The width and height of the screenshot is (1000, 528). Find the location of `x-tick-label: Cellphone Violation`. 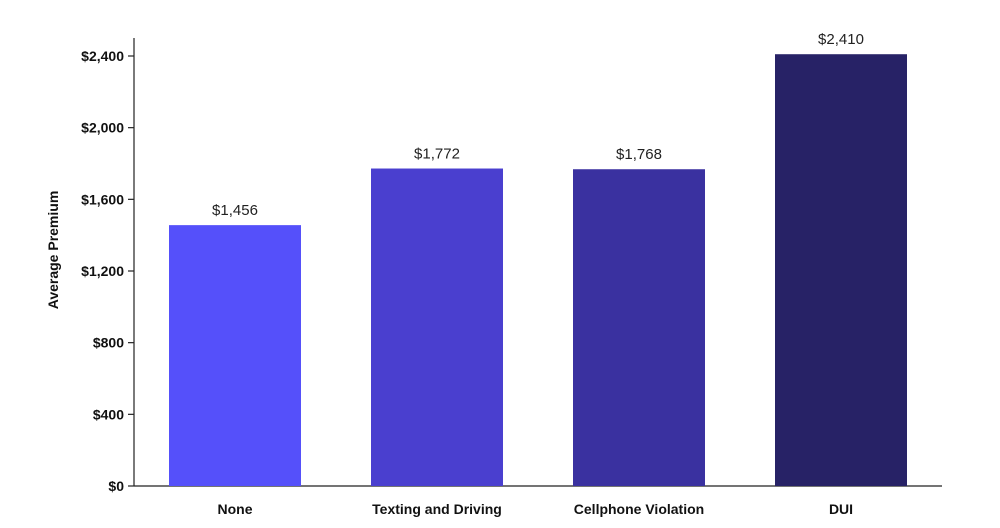

x-tick-label: Cellphone Violation is located at coordinates (639, 509).